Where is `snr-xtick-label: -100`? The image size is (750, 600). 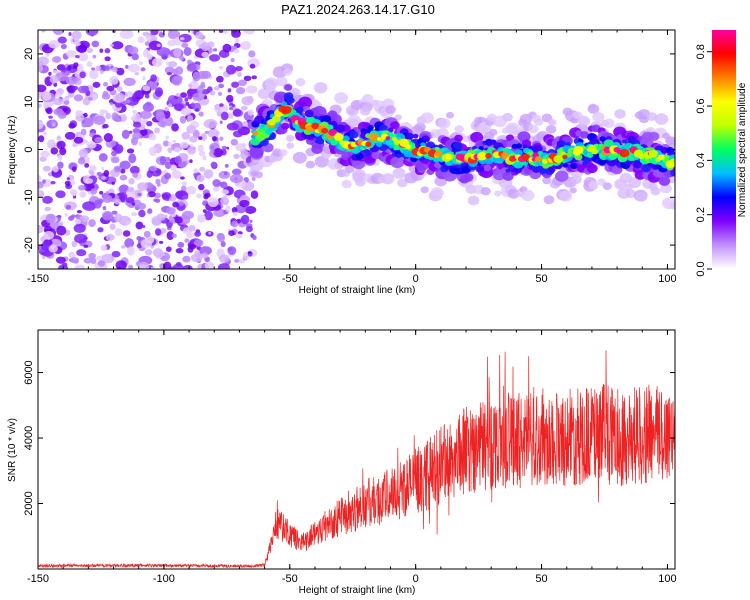 snr-xtick-label: -100 is located at coordinates (164, 579).